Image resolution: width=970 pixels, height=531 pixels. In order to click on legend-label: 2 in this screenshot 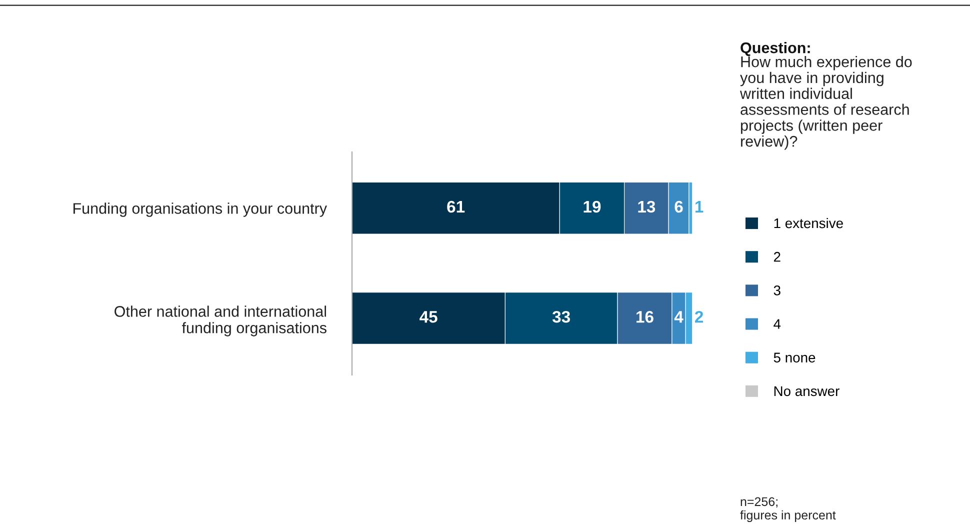, I will do `click(777, 257)`.